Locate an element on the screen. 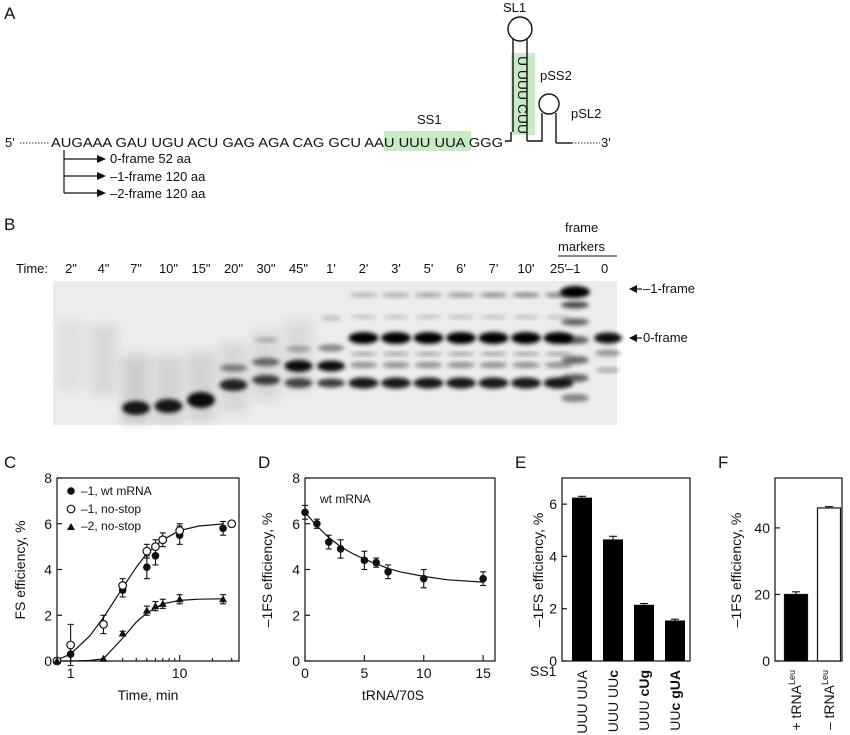  frame-markers-label-1: frame is located at coordinates (581, 227).